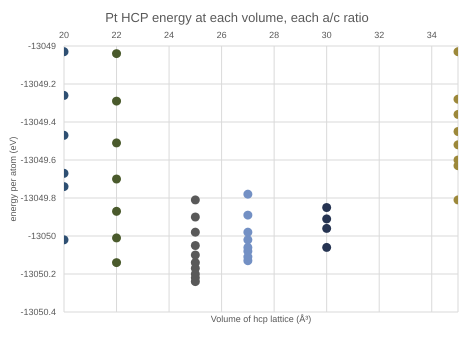  Describe the element at coordinates (38, 312) in the screenshot. I see `y-tick-label: -13050.4` at that location.